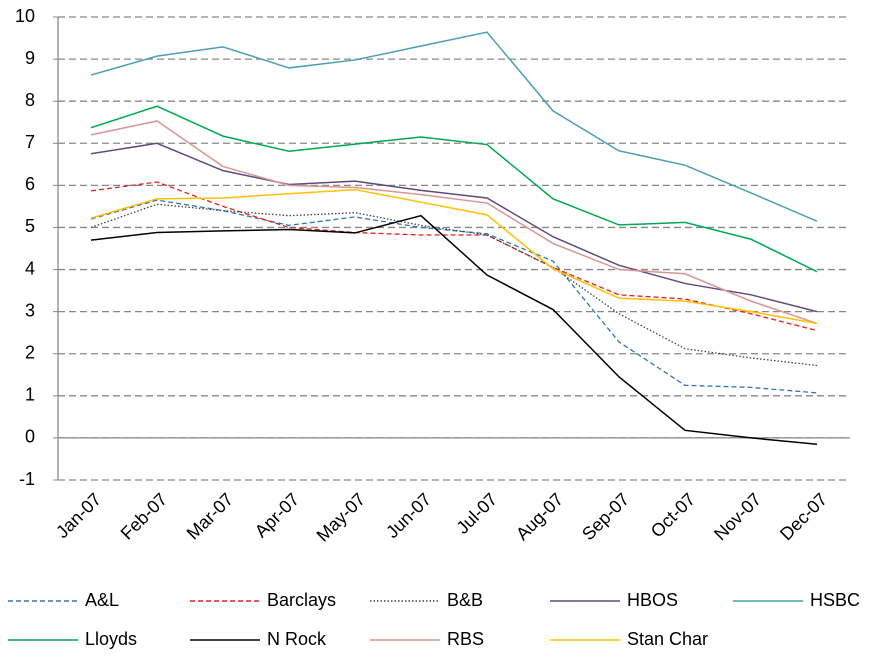 Image resolution: width=885 pixels, height=663 pixels. Describe the element at coordinates (673, 515) in the screenshot. I see `x-tick-label: Oct-07` at that location.